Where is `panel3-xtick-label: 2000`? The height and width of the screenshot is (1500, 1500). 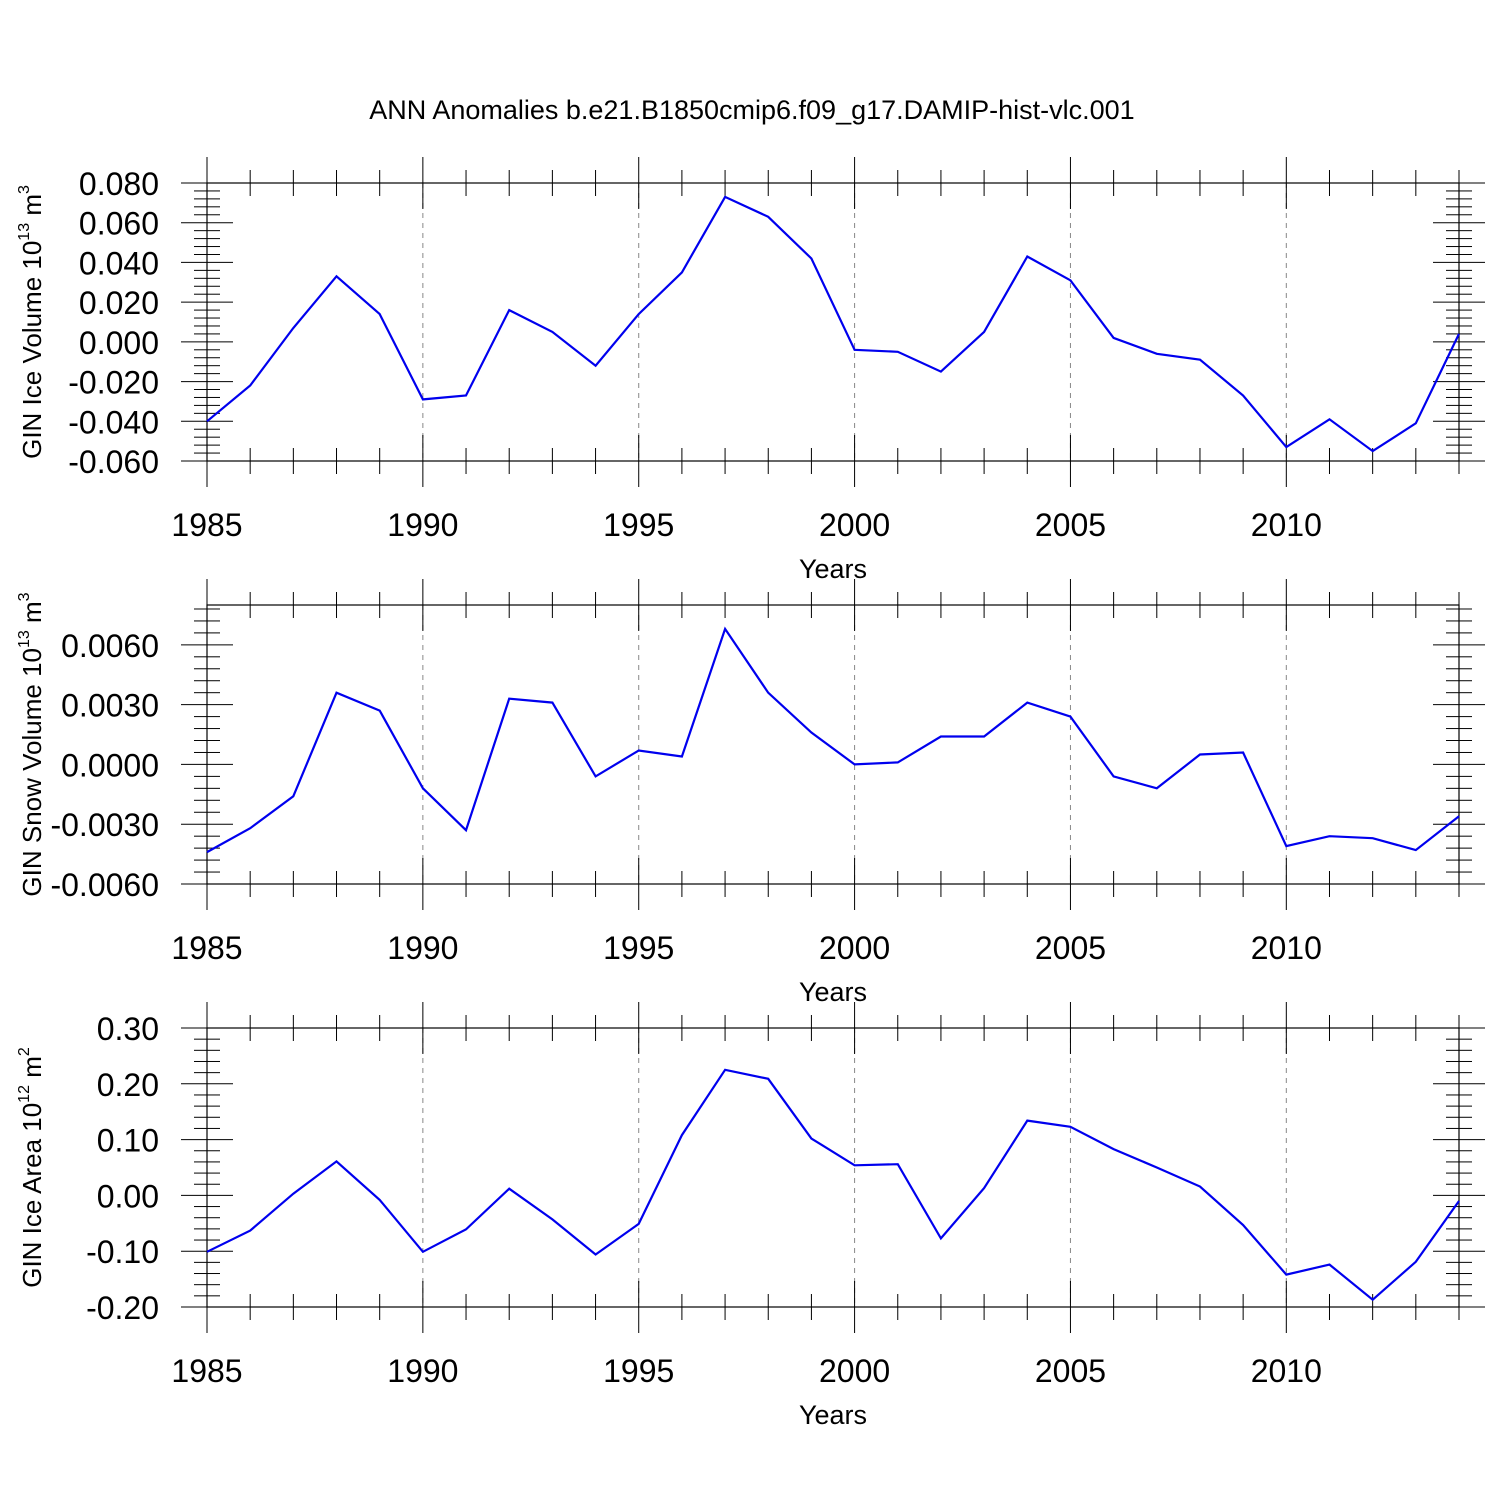 panel3-xtick-label: 2000 is located at coordinates (854, 1371).